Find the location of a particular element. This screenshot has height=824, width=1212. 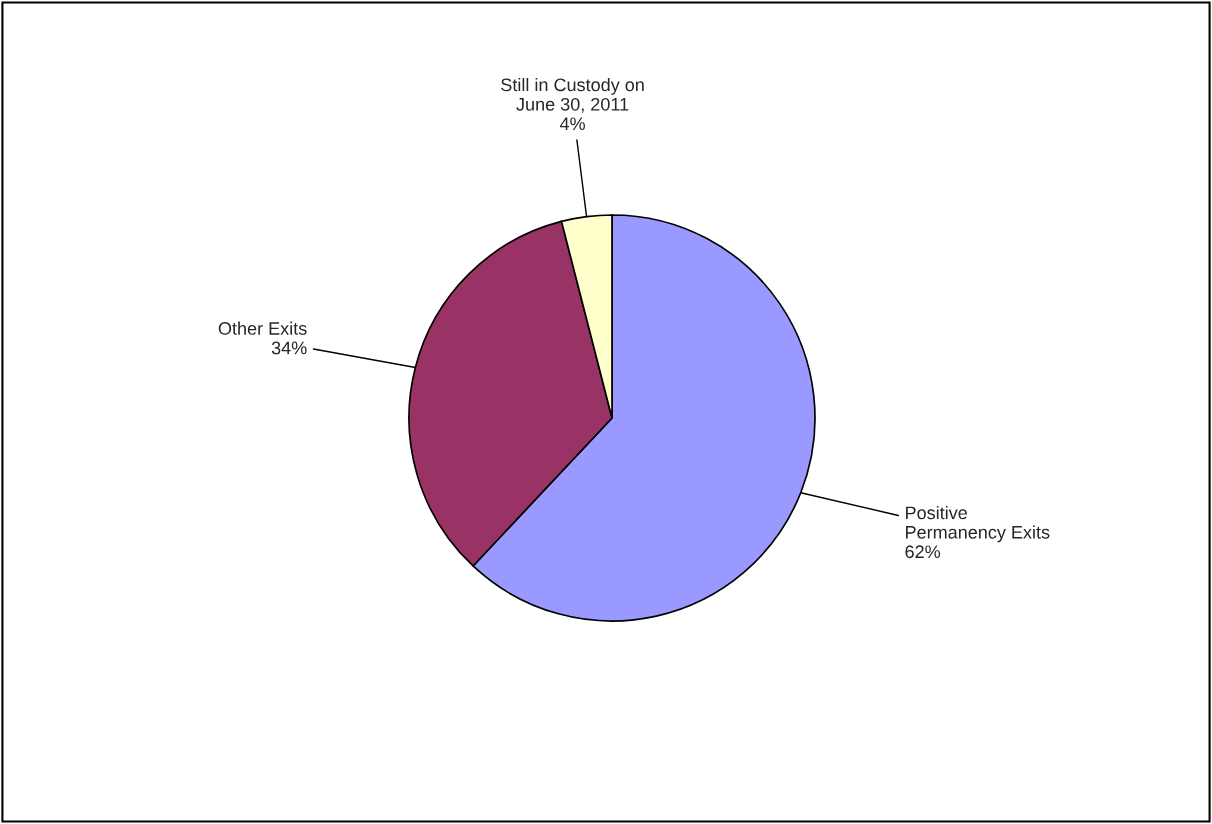

data-label: 4% is located at coordinates (572, 124).